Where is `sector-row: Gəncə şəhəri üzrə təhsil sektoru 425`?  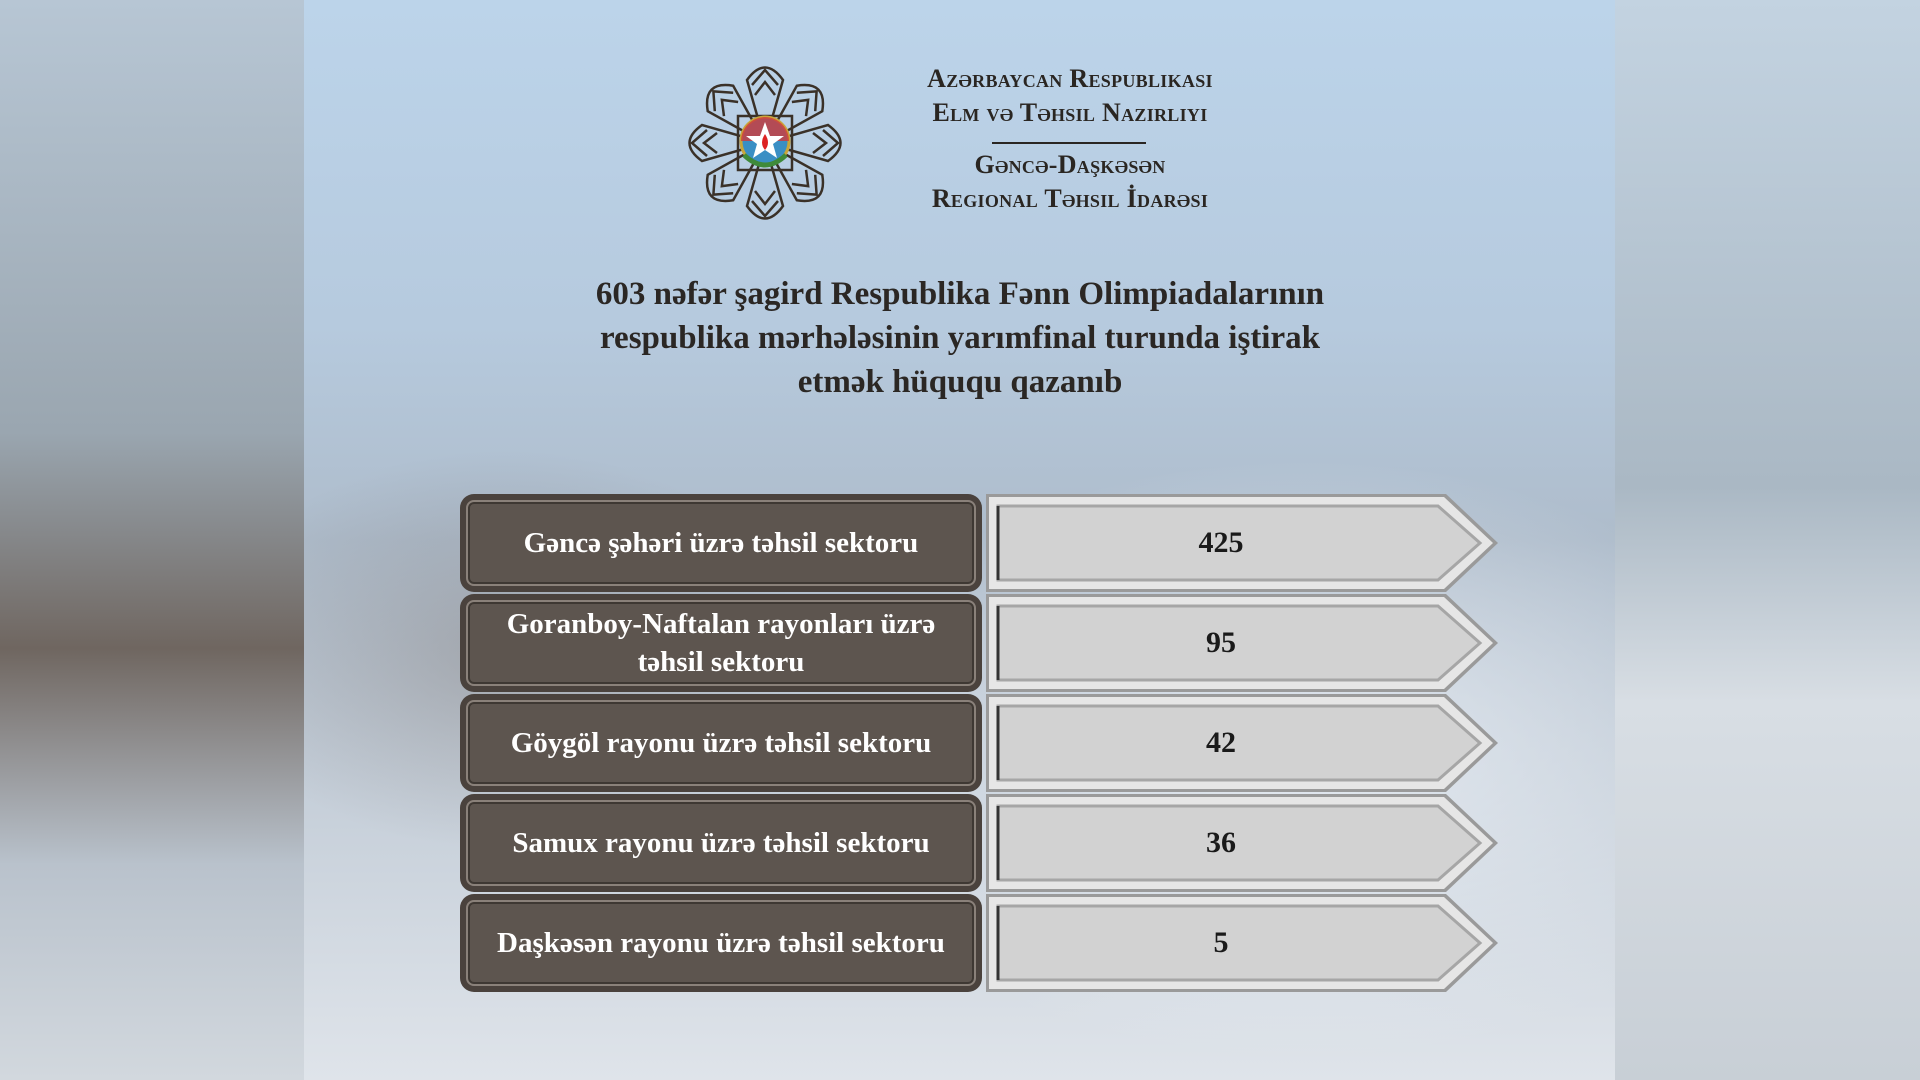
sector-row: Gəncə şəhəri üzrə təhsil sektoru 425 is located at coordinates (980, 543).